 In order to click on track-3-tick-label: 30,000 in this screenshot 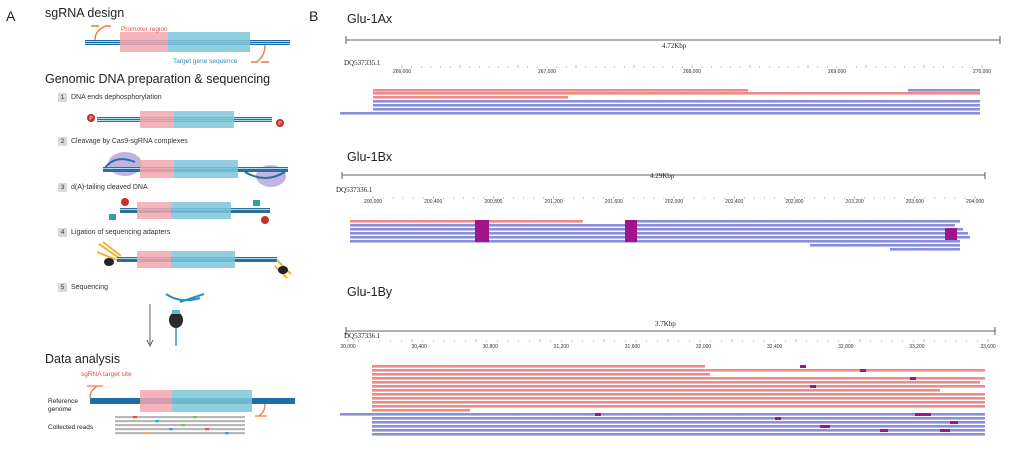, I will do `click(348, 347)`.